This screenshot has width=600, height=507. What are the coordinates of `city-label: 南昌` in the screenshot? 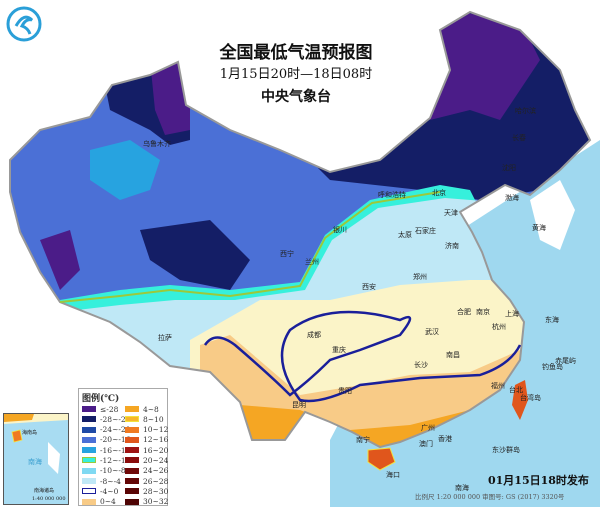 It's located at (453, 354).